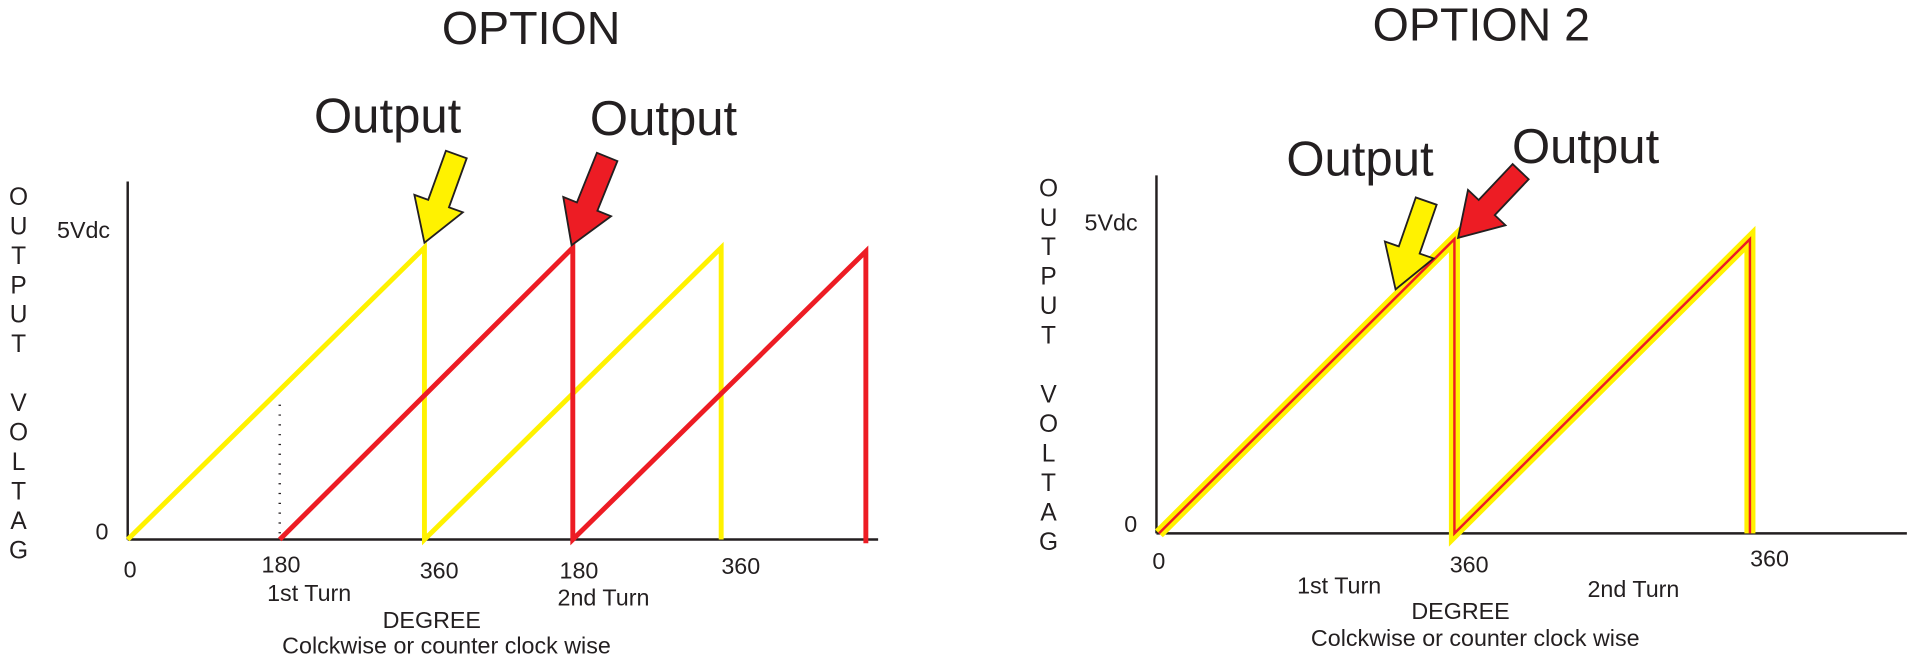 This screenshot has height=656, width=1923. Describe the element at coordinates (1481, 25) in the screenshot. I see `title: OPTION 2` at that location.